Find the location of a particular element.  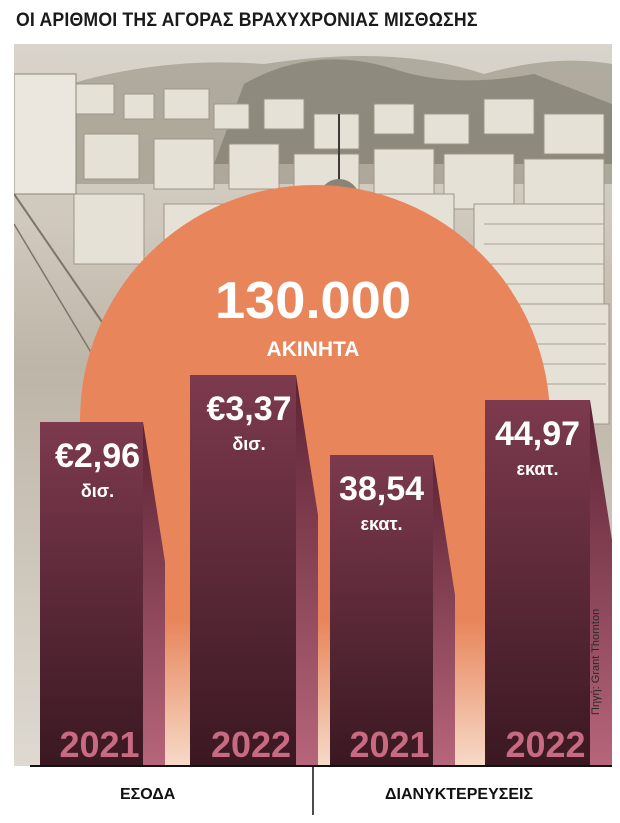

bar-overnight-stays-2021 is located at coordinates (381, 610).